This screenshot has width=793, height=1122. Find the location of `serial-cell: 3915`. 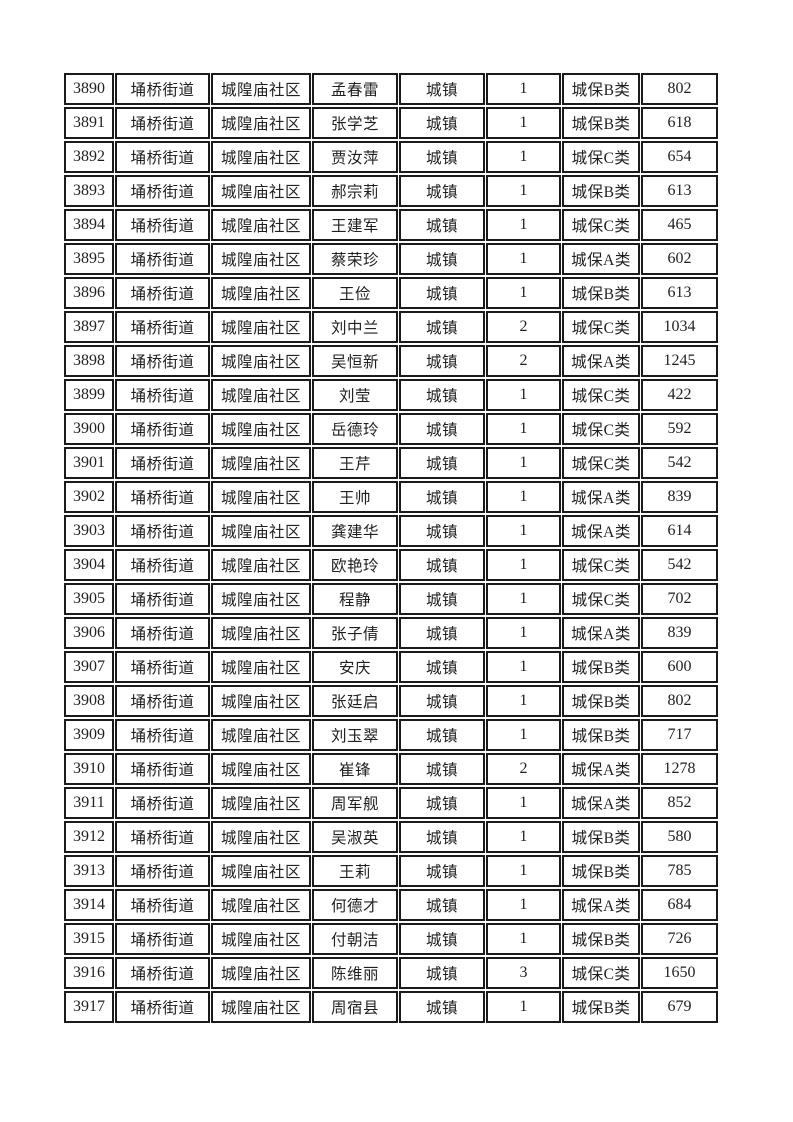

serial-cell: 3915 is located at coordinates (89, 939).